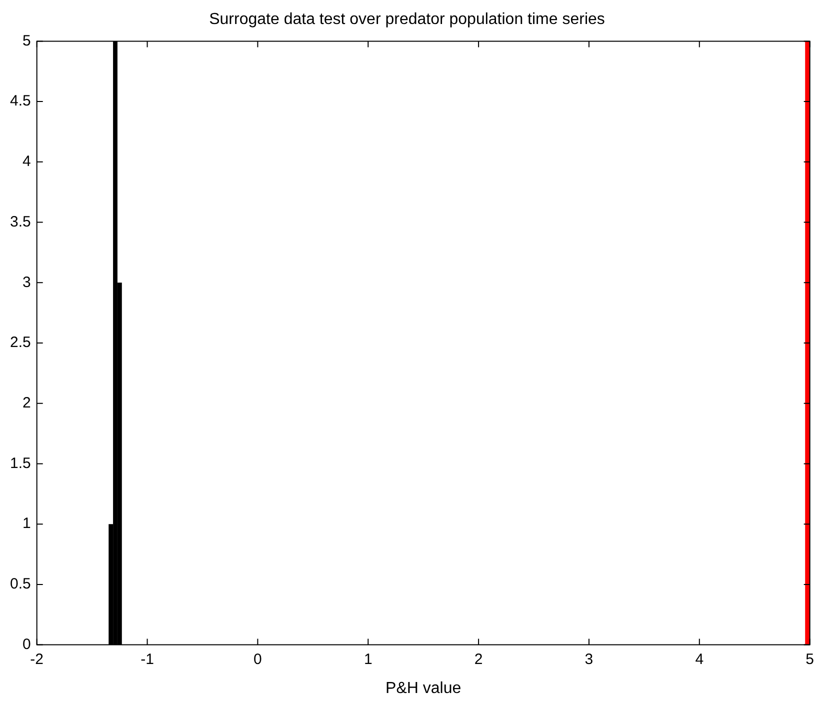 This screenshot has height=706, width=820. Describe the element at coordinates (20, 101) in the screenshot. I see `y-tick-label: 4.5` at that location.